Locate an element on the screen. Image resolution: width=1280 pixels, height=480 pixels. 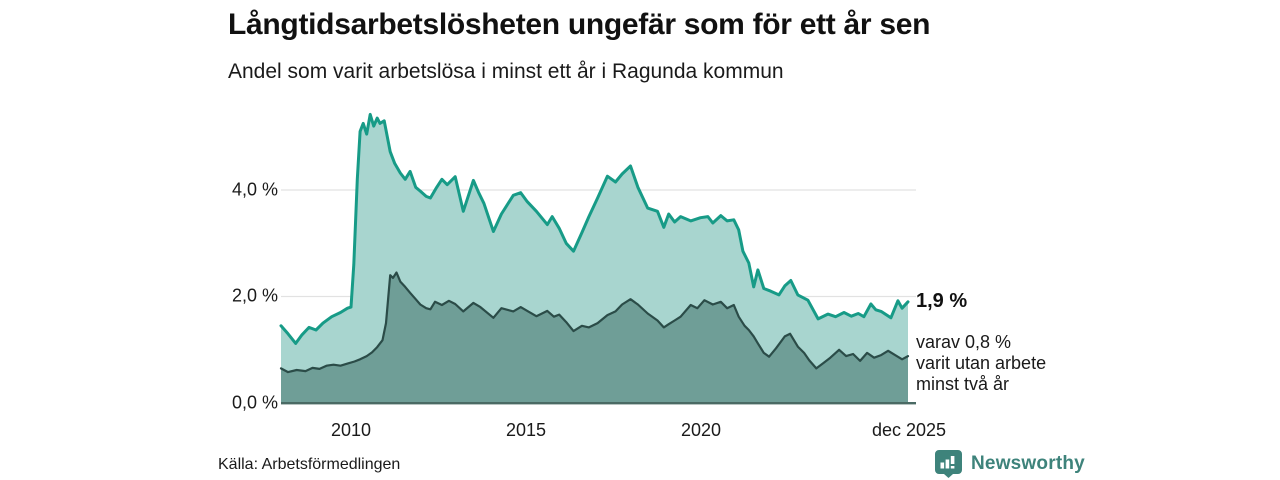
brand-logo: Newsworthy is located at coordinates (1009, 463).